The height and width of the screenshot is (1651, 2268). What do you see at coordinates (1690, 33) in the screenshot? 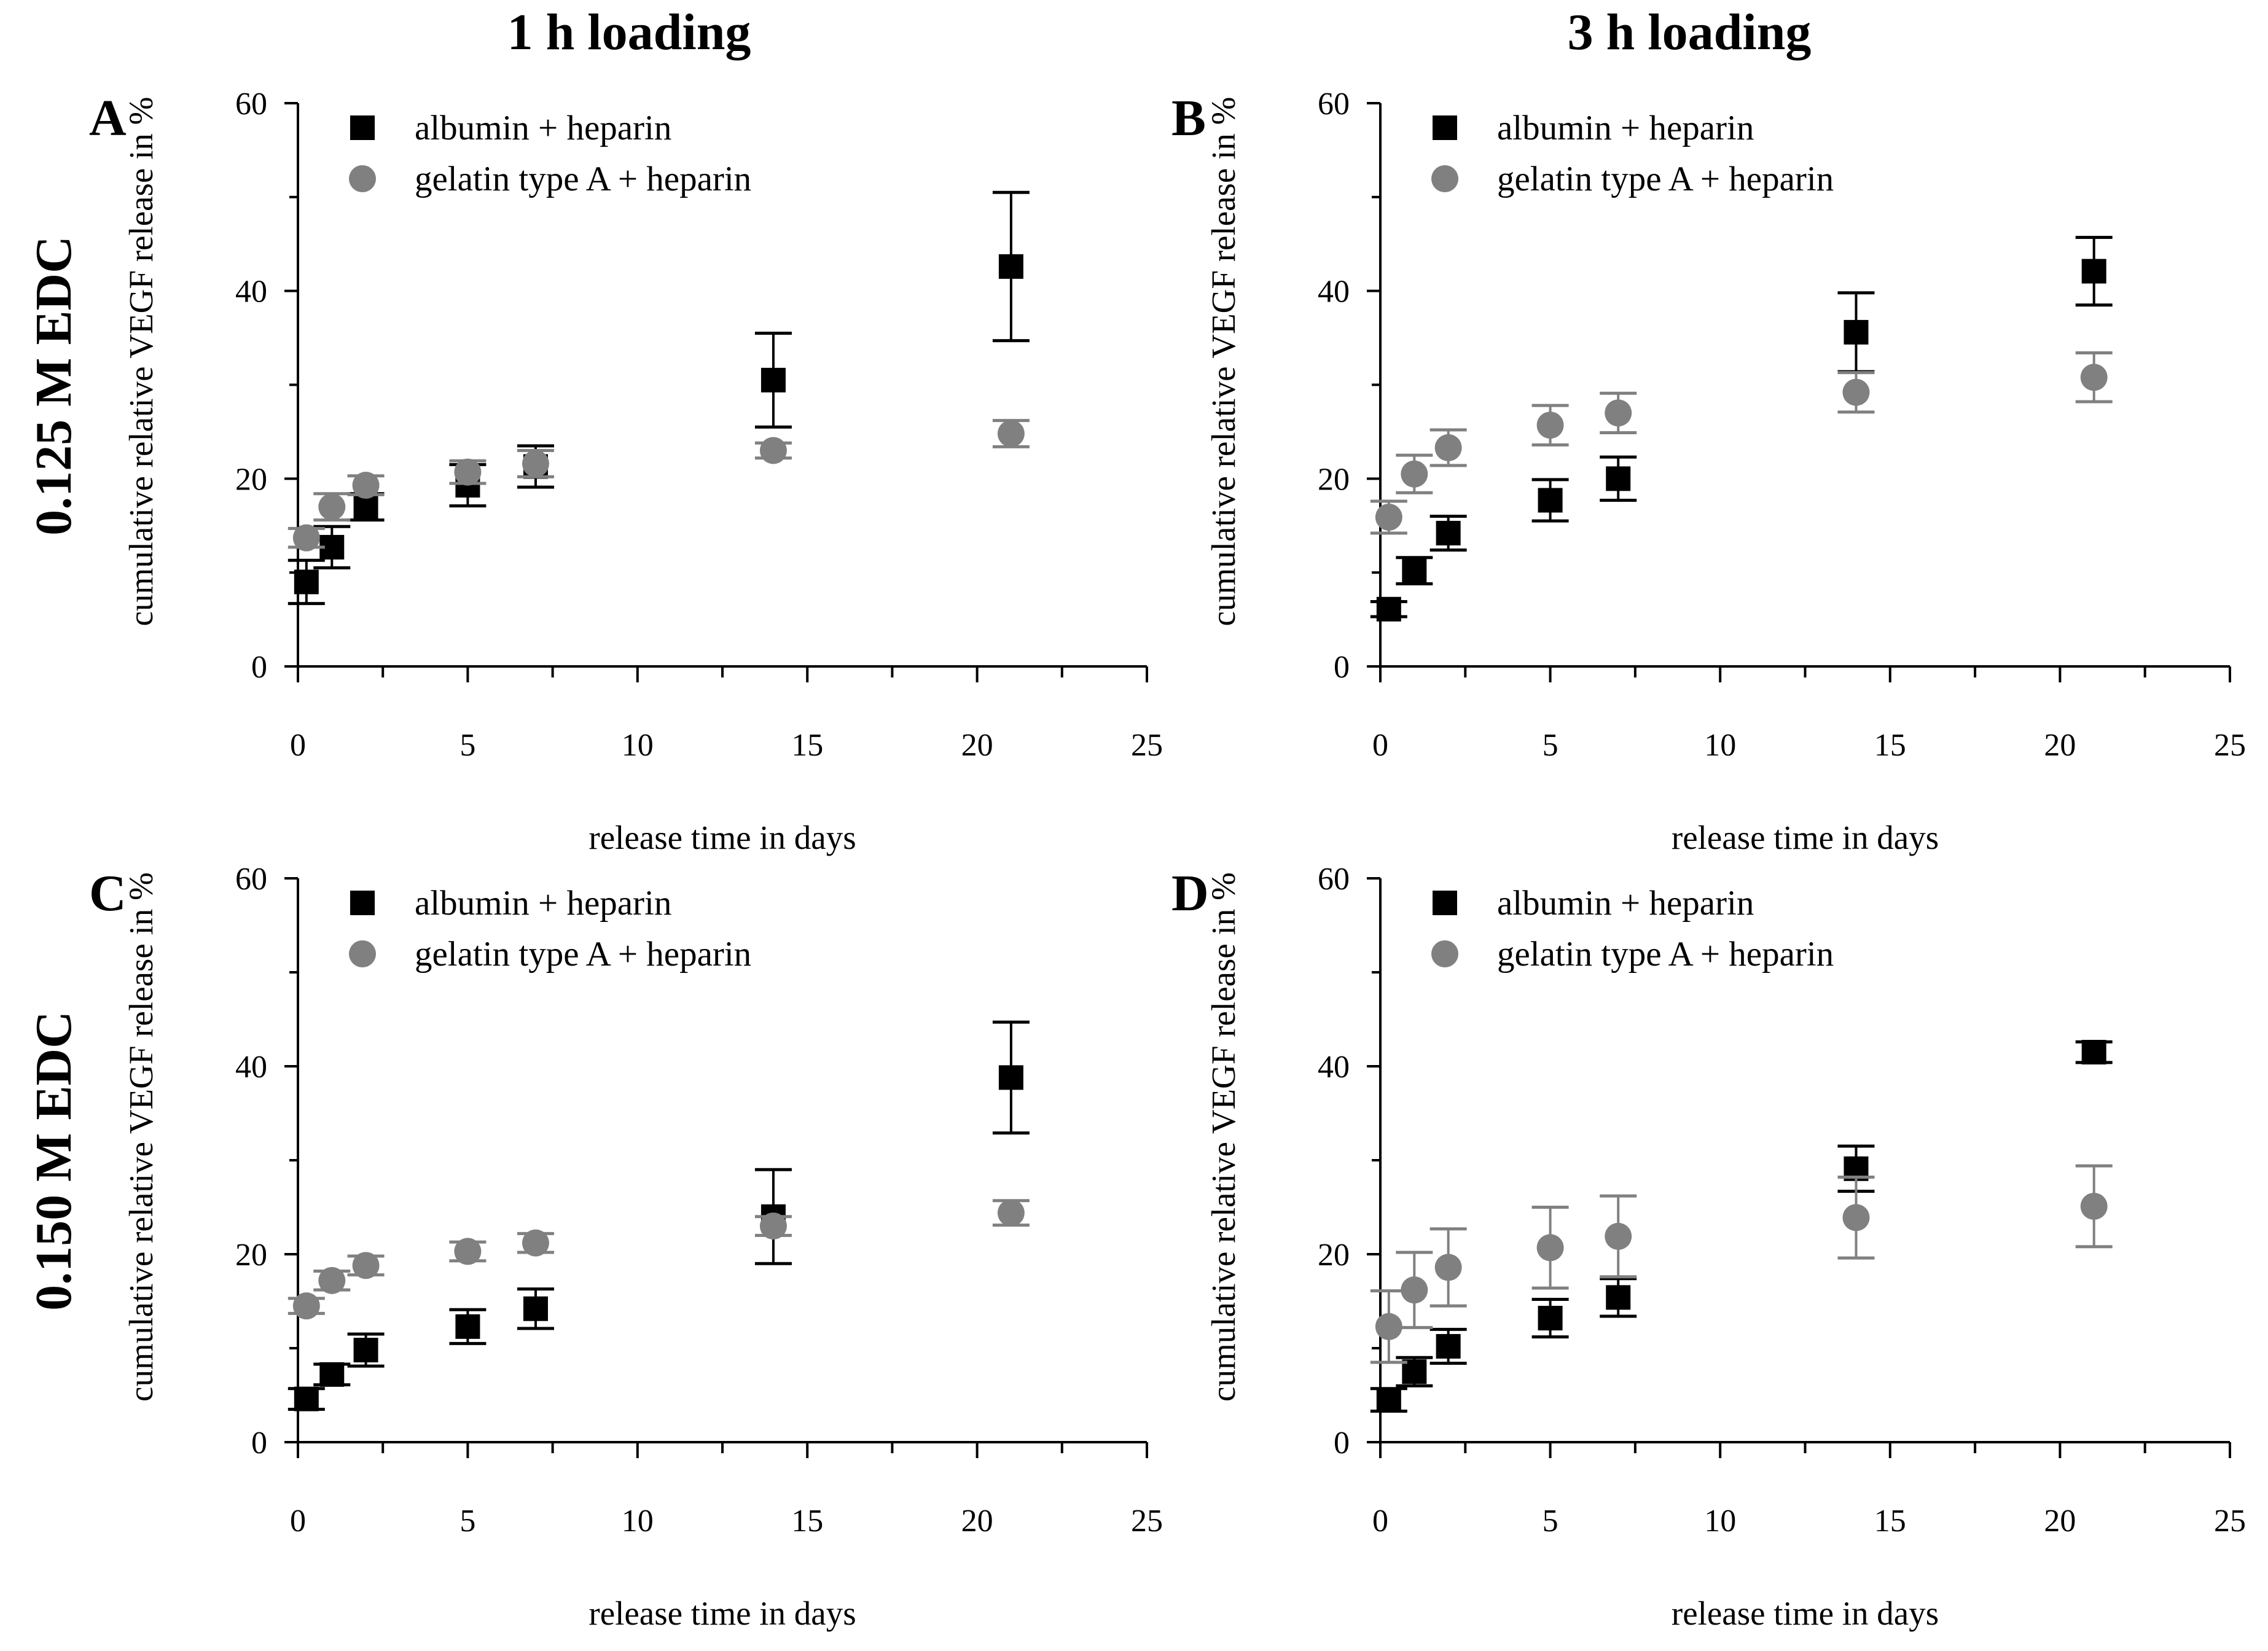
I see `column-header-3h: 3 h loading` at bounding box center [1690, 33].